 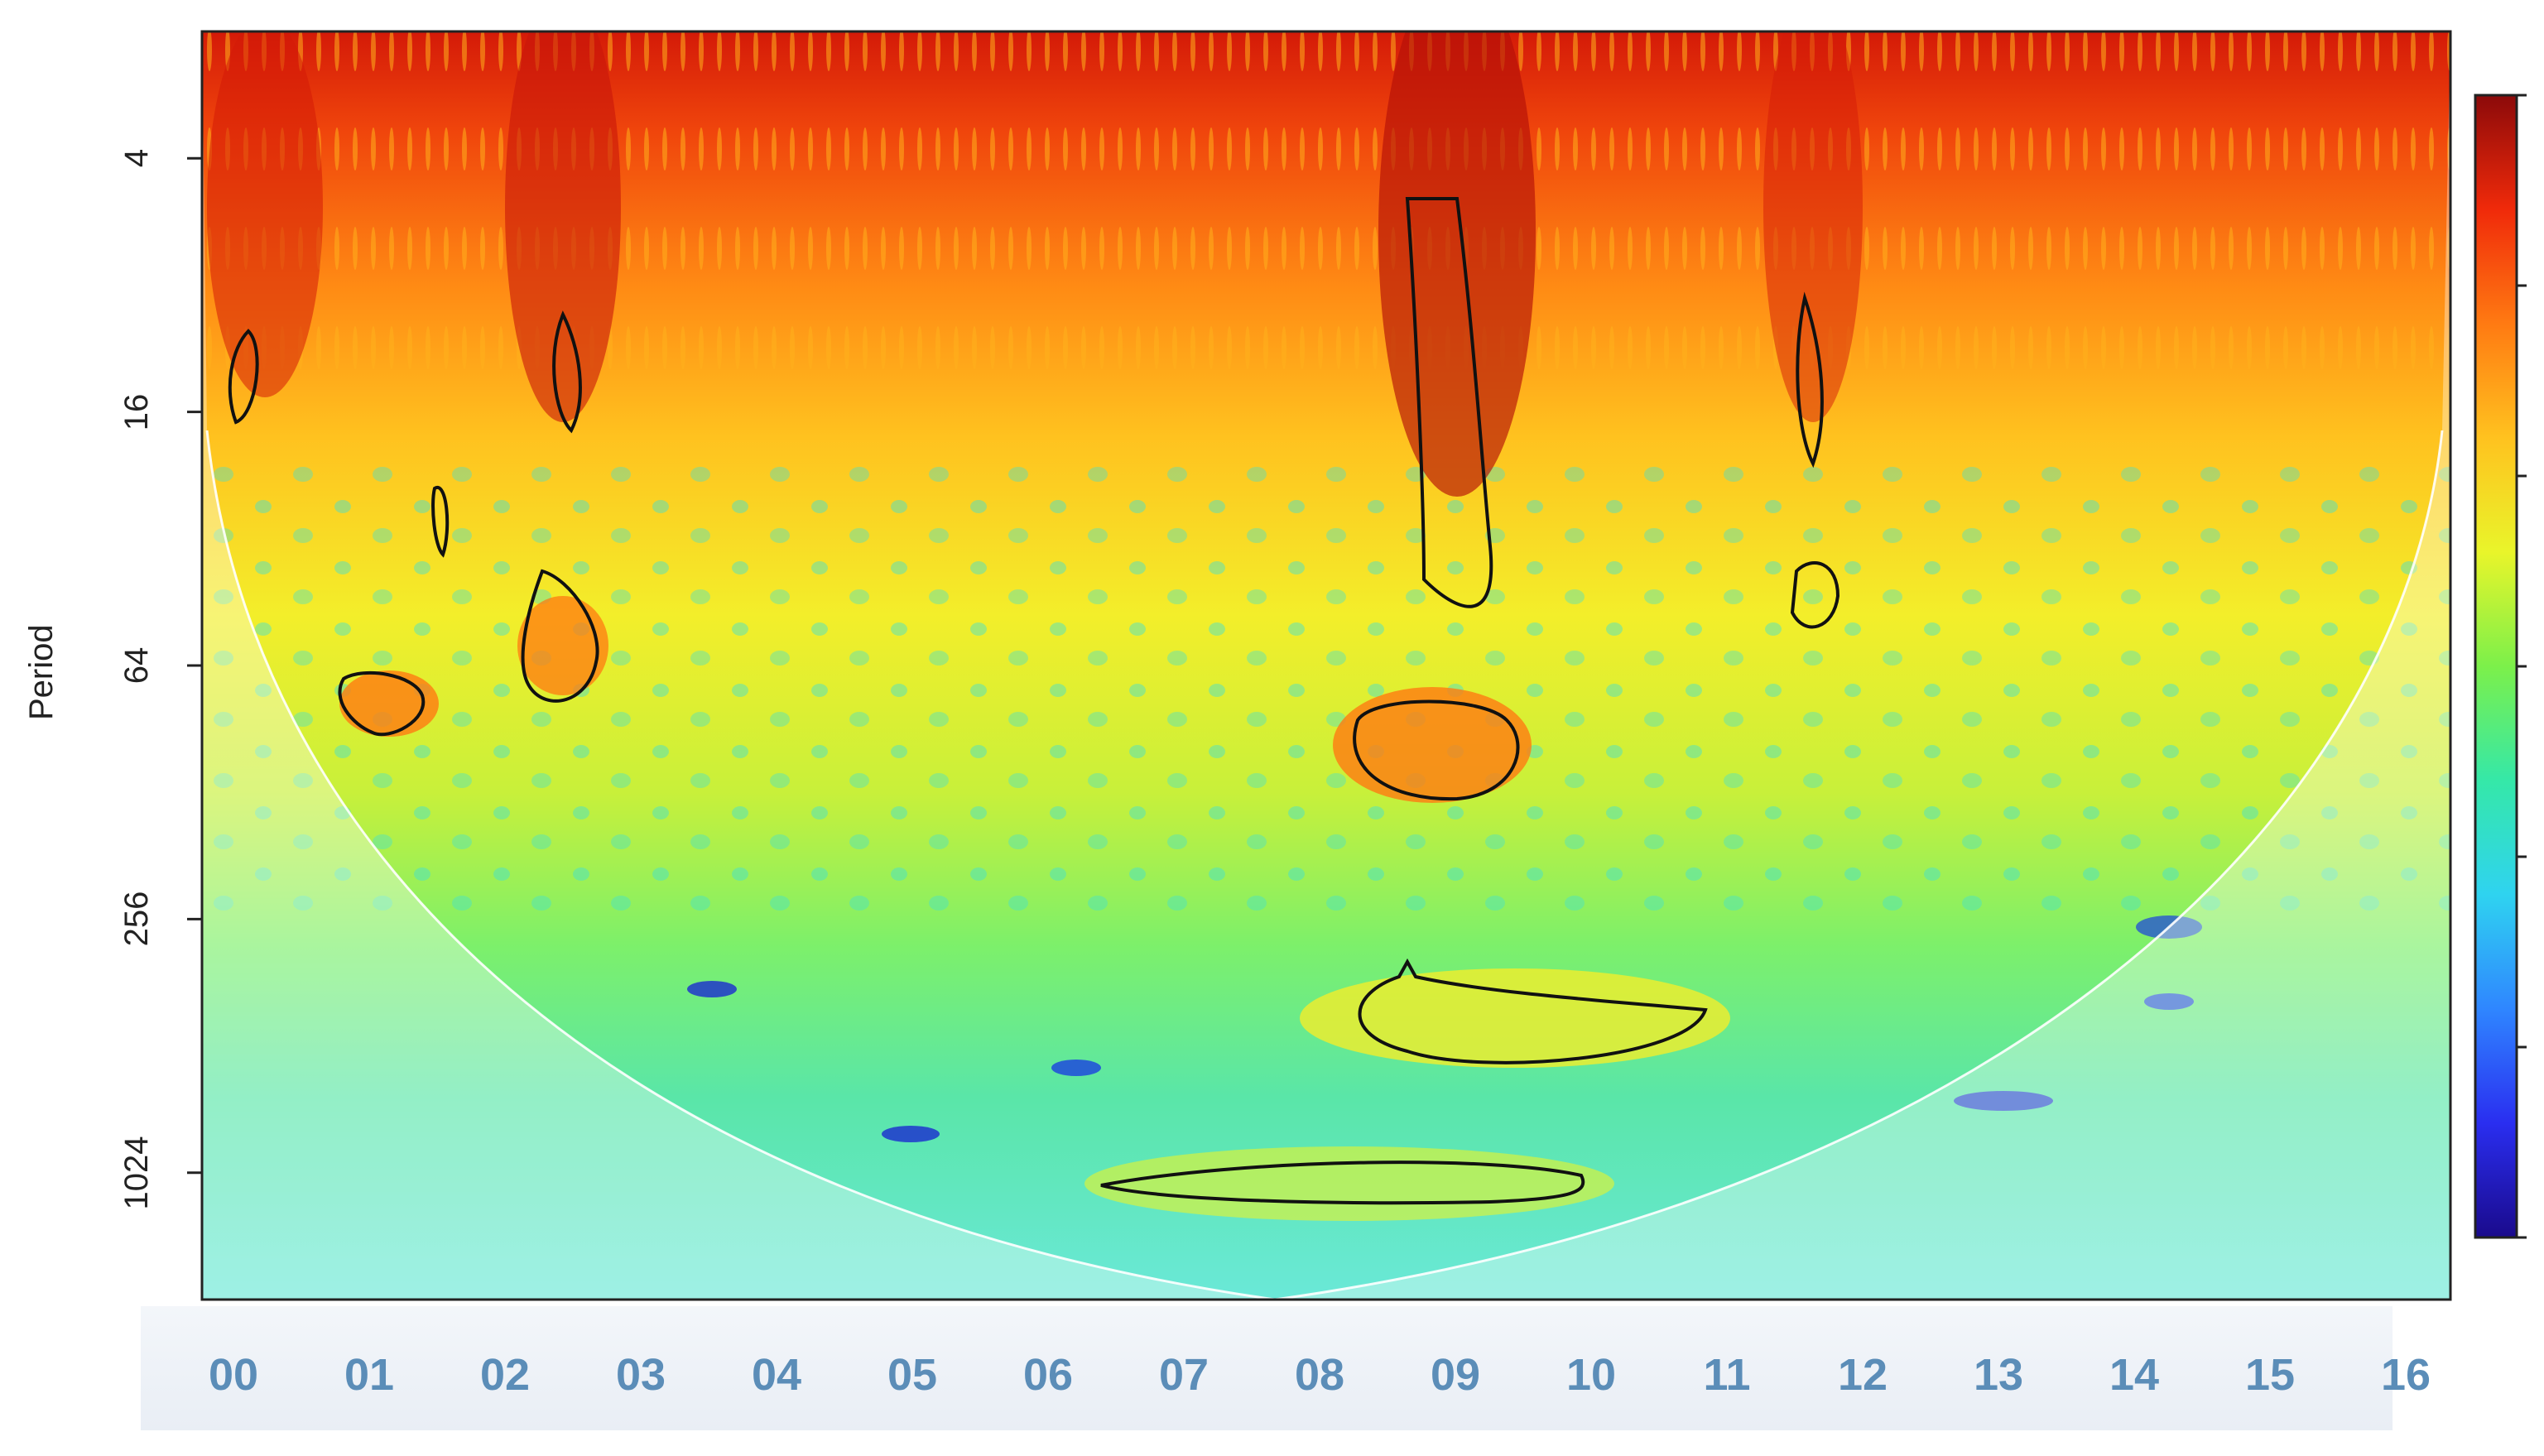 What do you see at coordinates (136, 411) in the screenshot?
I see `y-tick-label: 16` at bounding box center [136, 411].